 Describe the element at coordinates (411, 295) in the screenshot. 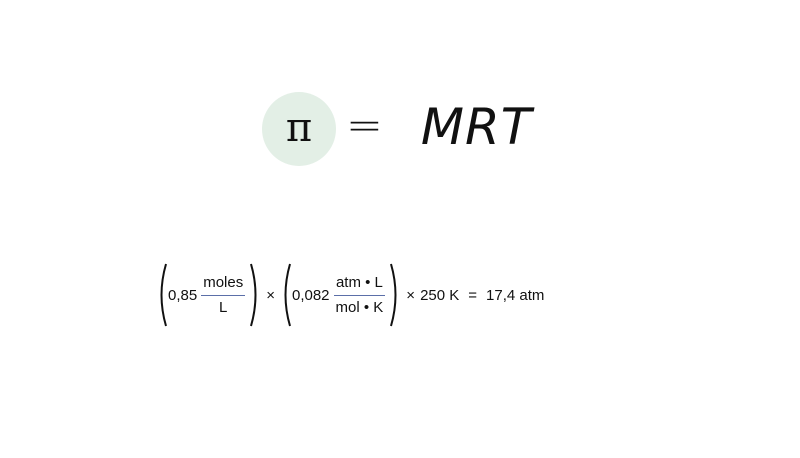

I see `multiply-sign-2: ×` at that location.